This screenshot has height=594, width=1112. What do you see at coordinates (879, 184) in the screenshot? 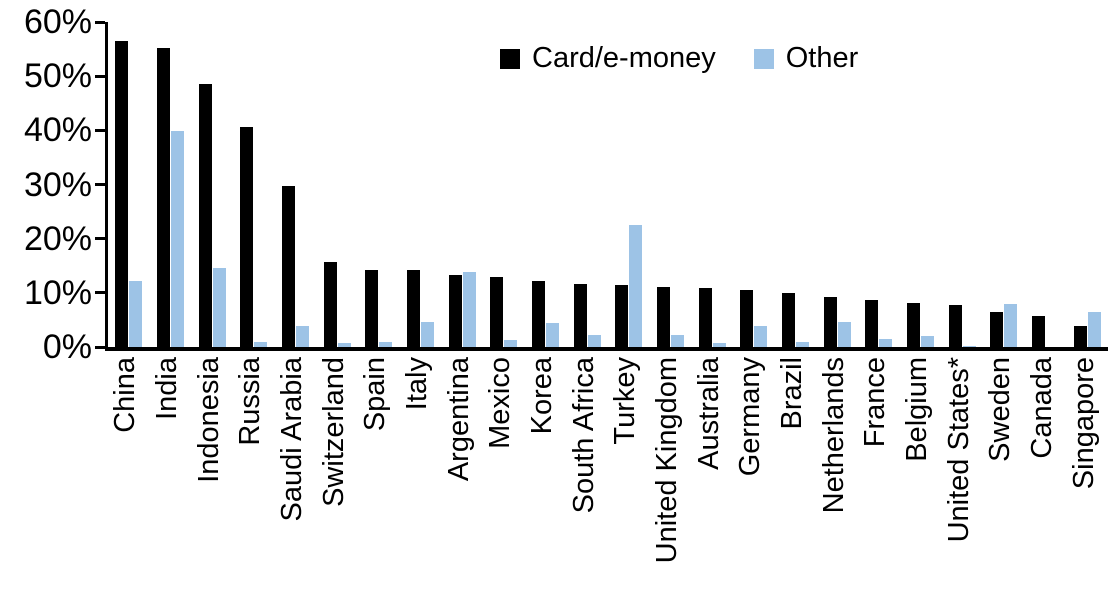
I see `bar-group-france` at bounding box center [879, 184].